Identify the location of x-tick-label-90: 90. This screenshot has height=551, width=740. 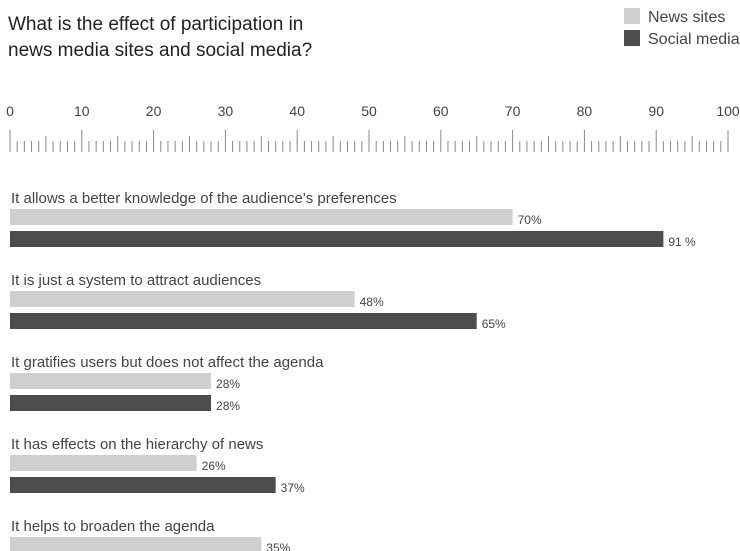
(656, 111).